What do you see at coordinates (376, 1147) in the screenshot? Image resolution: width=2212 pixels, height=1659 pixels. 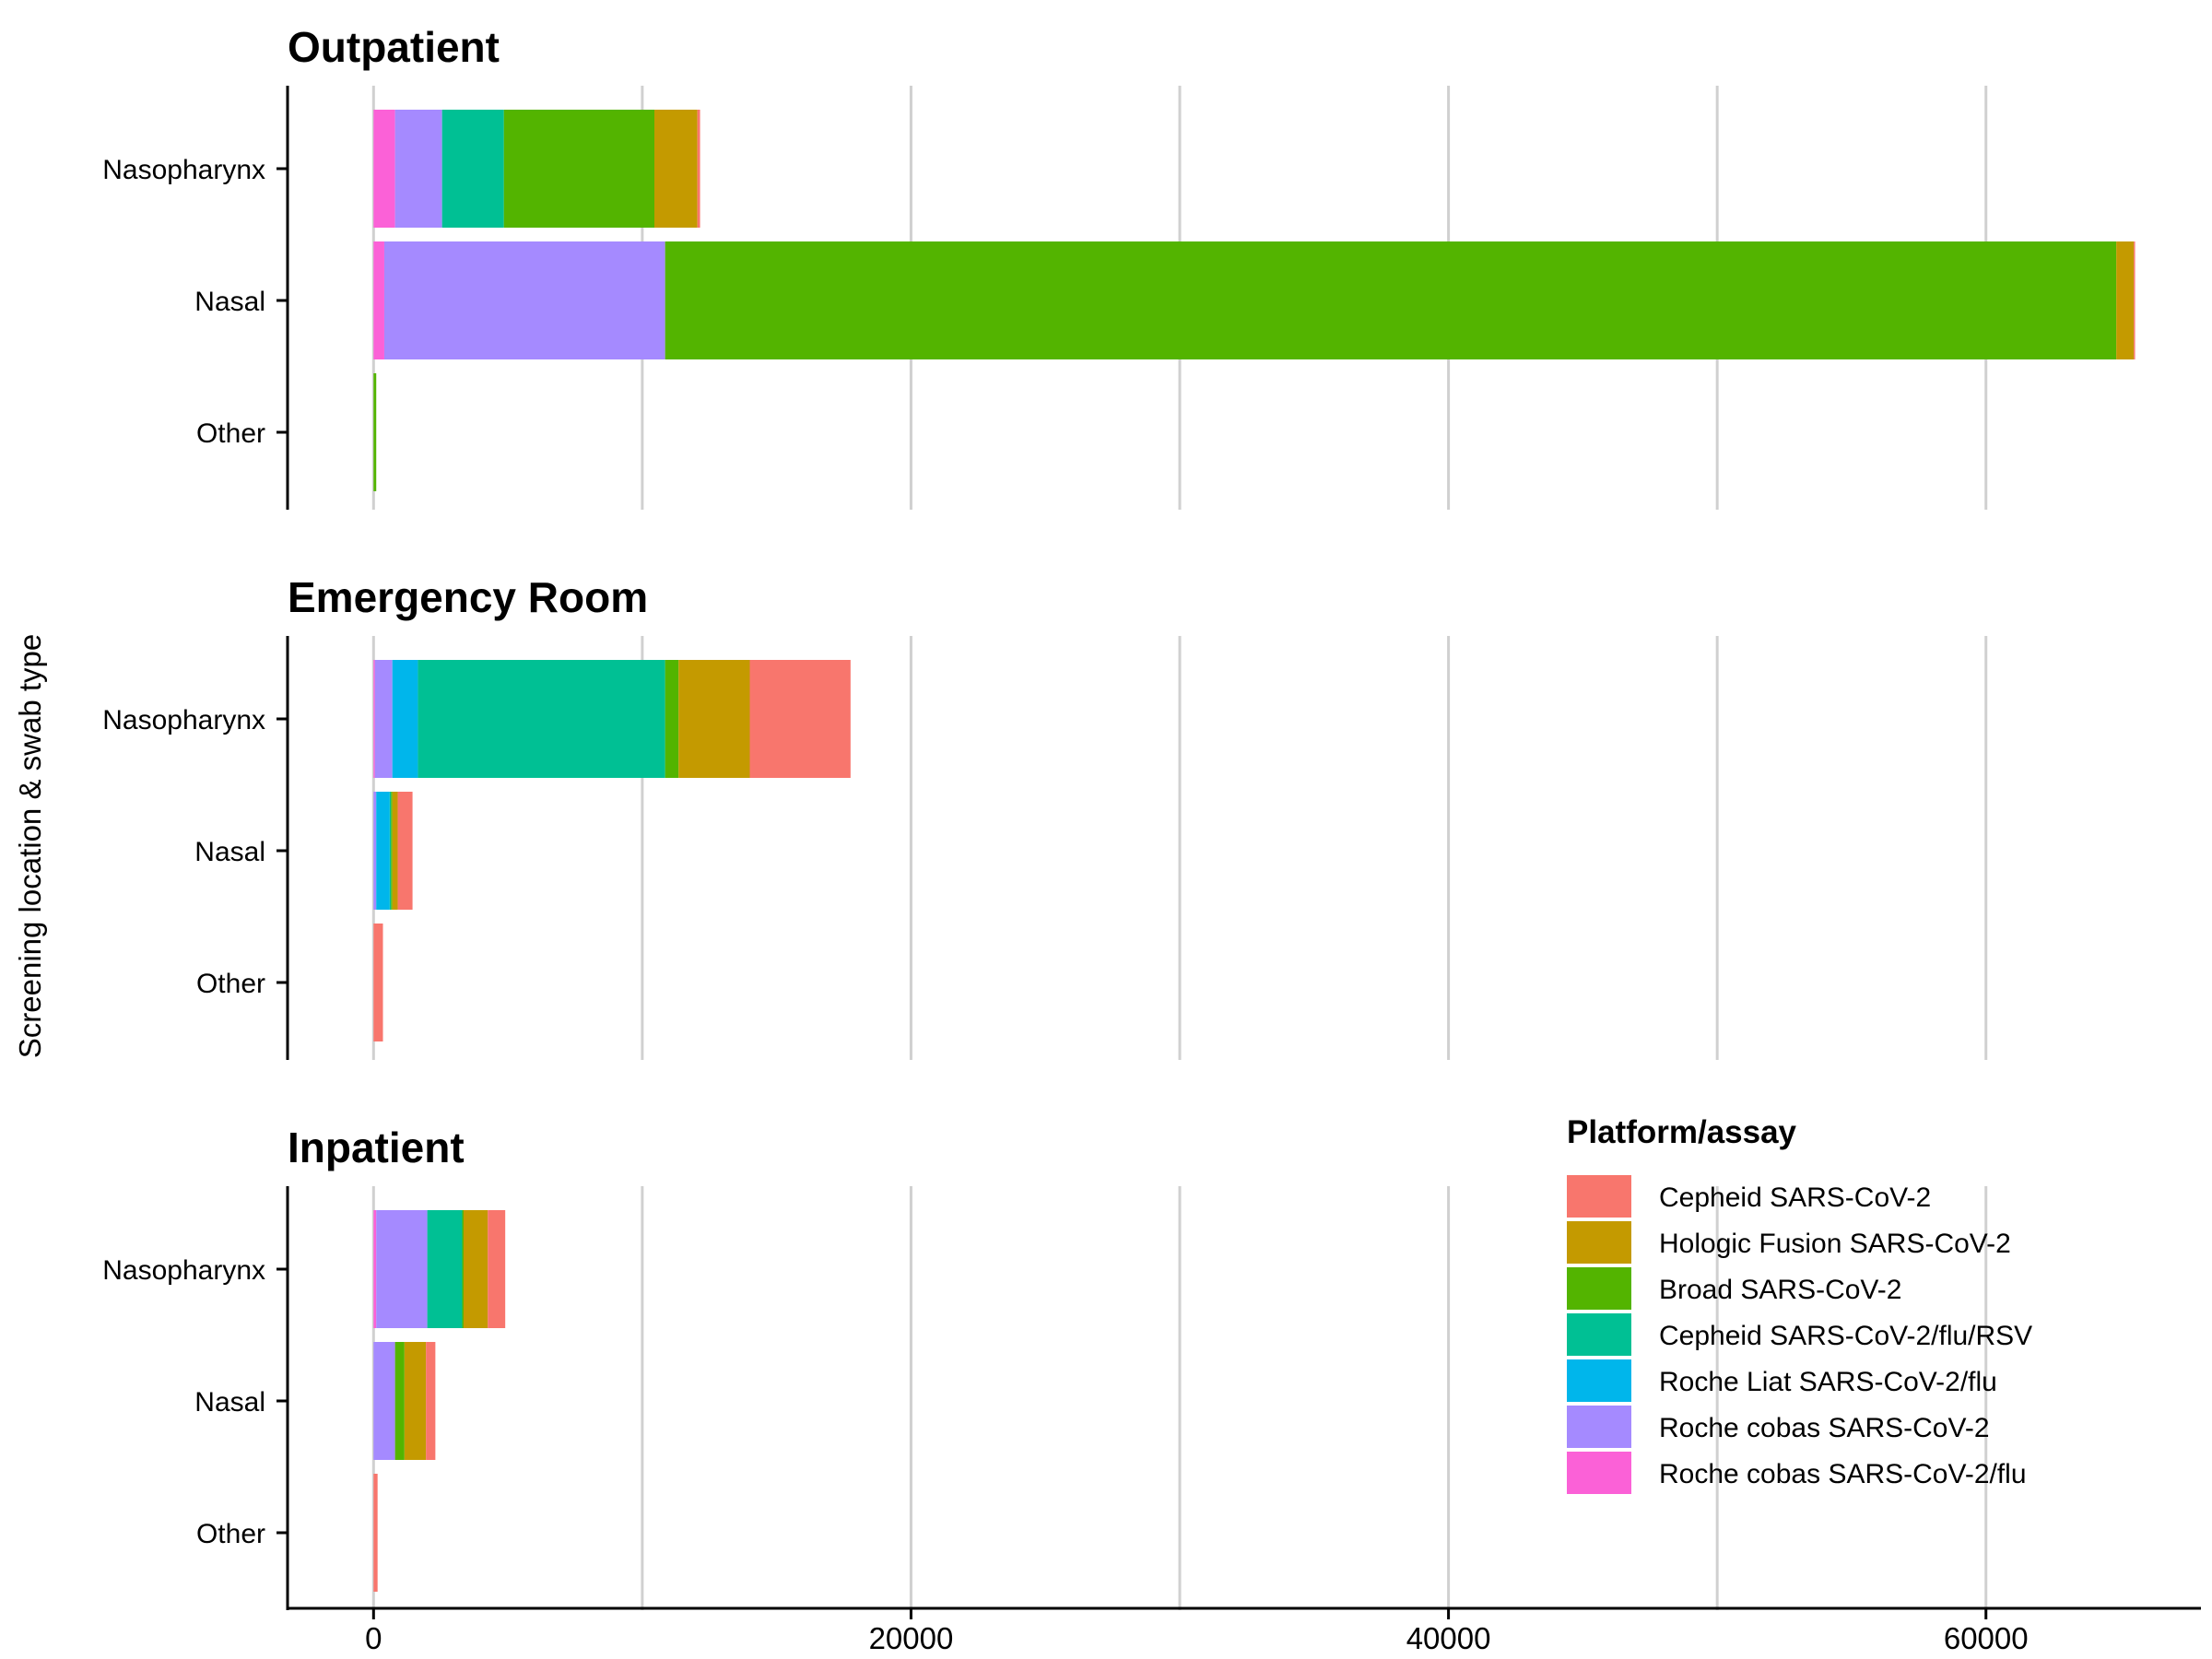 I see `panel-title-inpatient: Inpatient` at bounding box center [376, 1147].